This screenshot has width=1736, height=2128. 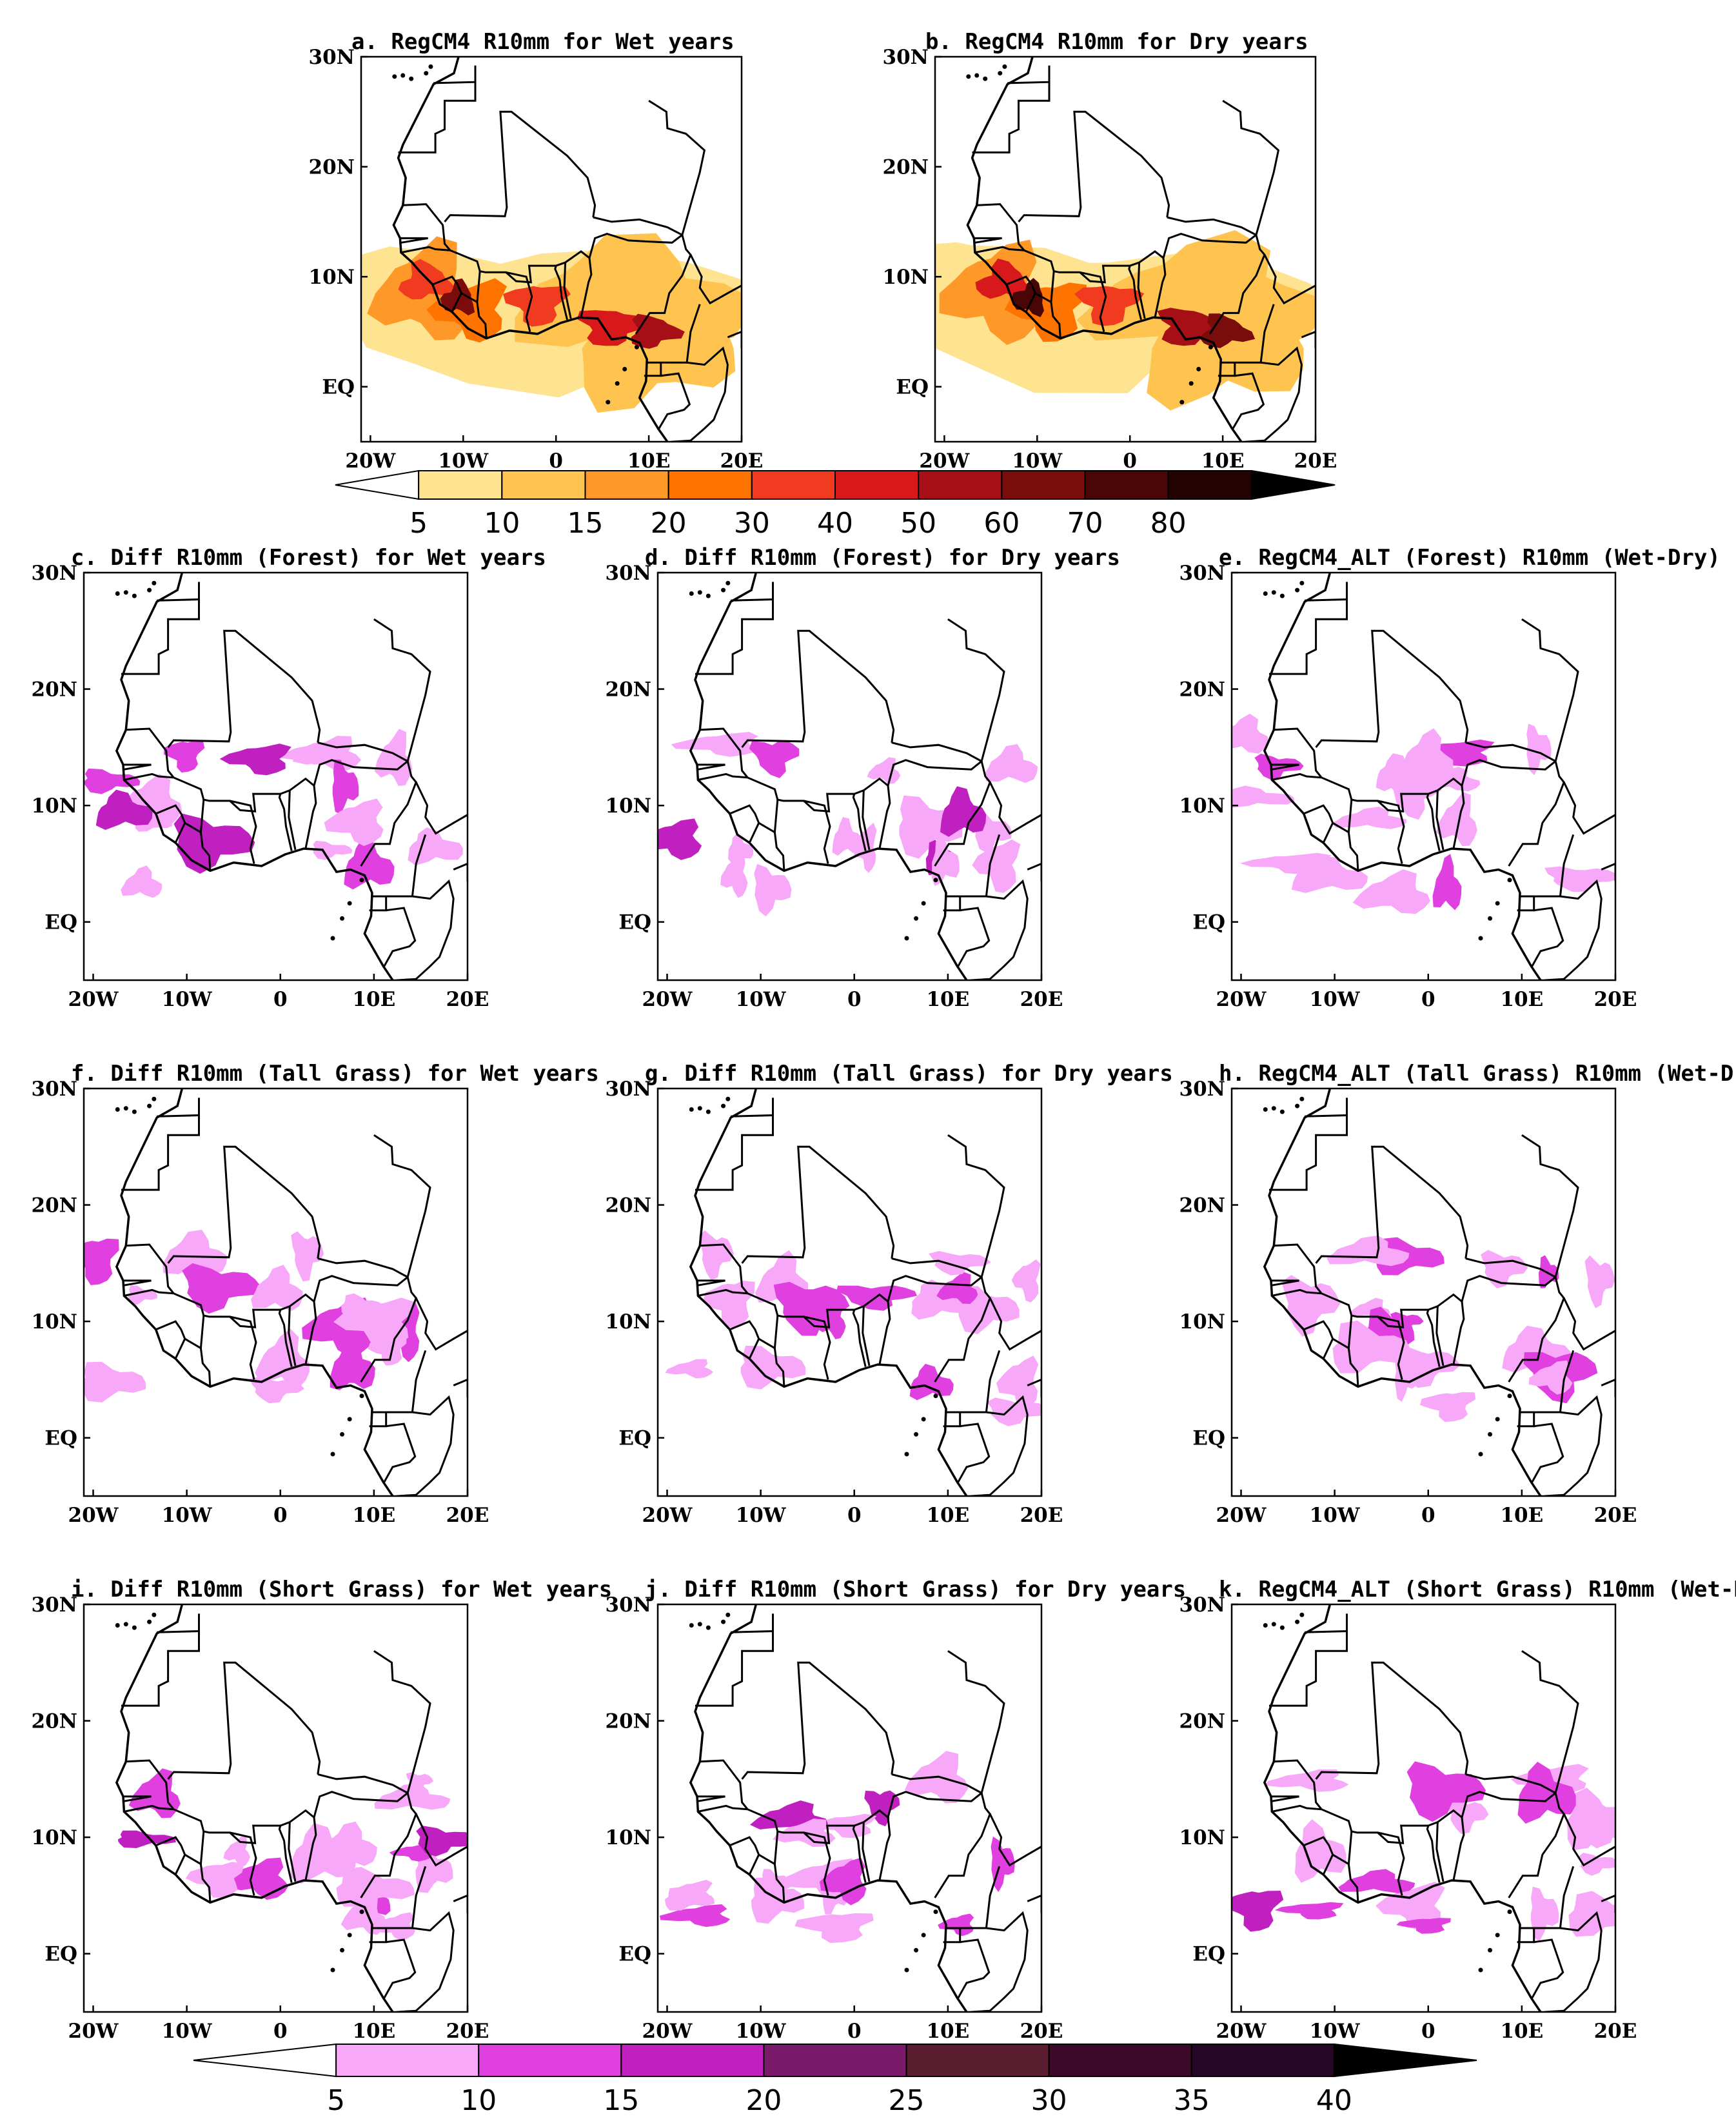 What do you see at coordinates (835, 504) in the screenshot?
I see `colorbar-total: 5 10 15 20 30 40 50 60 70 80` at bounding box center [835, 504].